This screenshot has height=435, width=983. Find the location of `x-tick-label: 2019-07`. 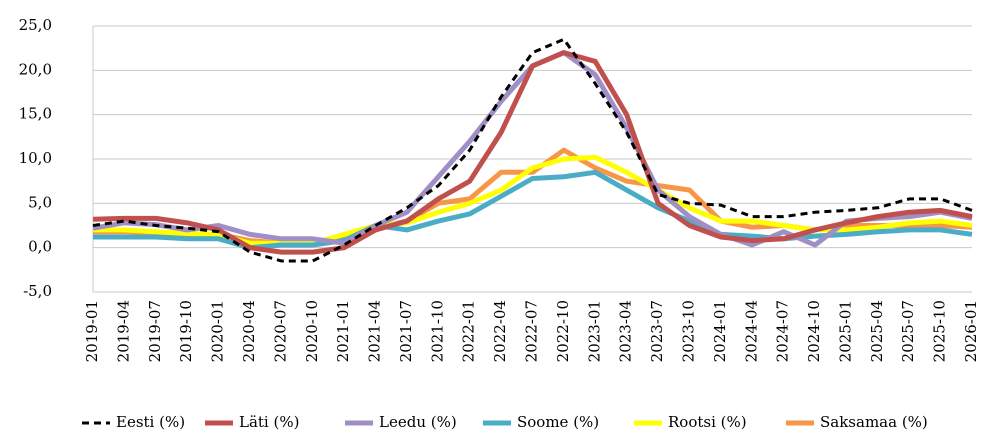

x-tick-label: 2019-07 is located at coordinates (155, 331).